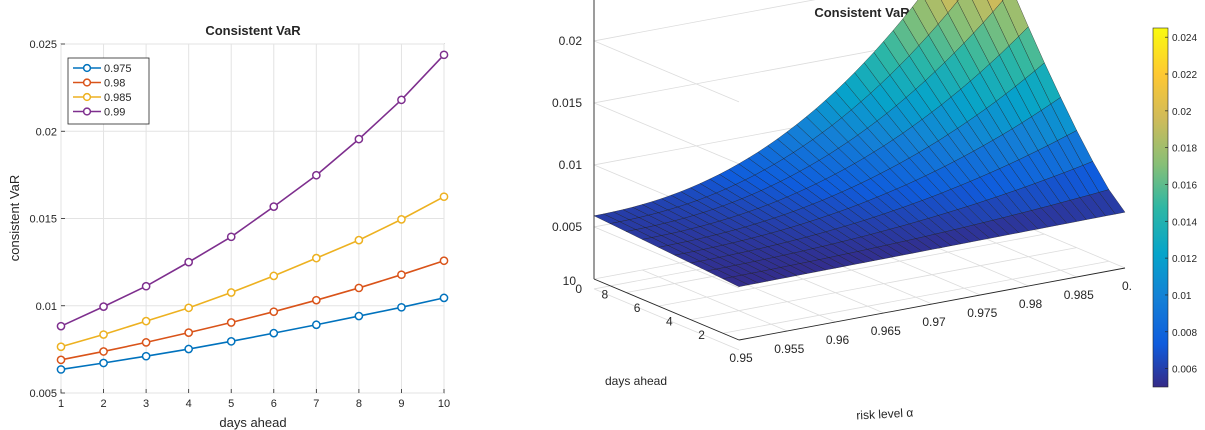 This screenshot has width=1205, height=430. Describe the element at coordinates (934, 322) in the screenshot. I see `alpha-tick-label: 0.97` at that location.